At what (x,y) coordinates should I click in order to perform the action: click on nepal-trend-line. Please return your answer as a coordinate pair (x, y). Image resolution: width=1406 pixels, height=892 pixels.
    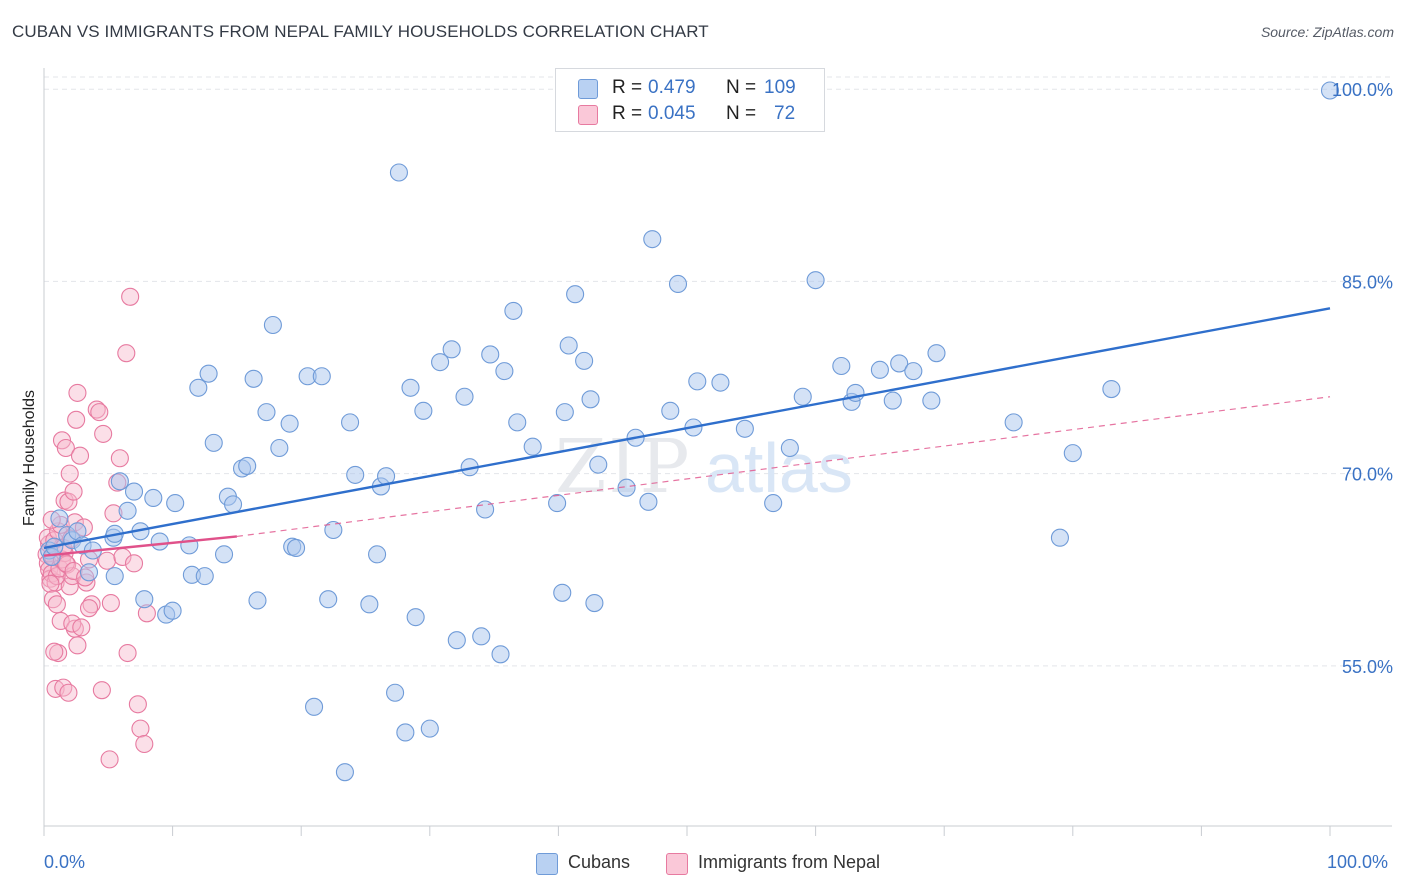
    Looking at the image, I should click on (140, 546).